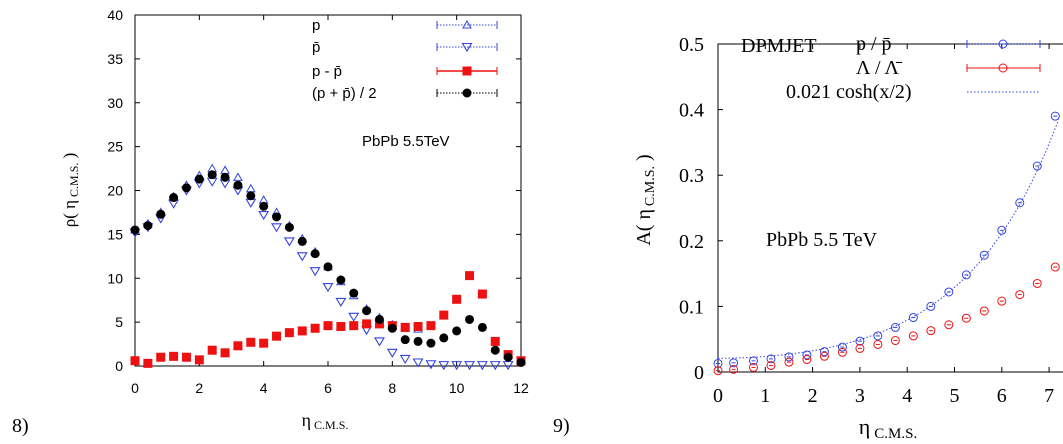 Image resolution: width=1063 pixels, height=444 pixels. What do you see at coordinates (115, 191) in the screenshot?
I see `plot8-ytick-label: 20` at bounding box center [115, 191].